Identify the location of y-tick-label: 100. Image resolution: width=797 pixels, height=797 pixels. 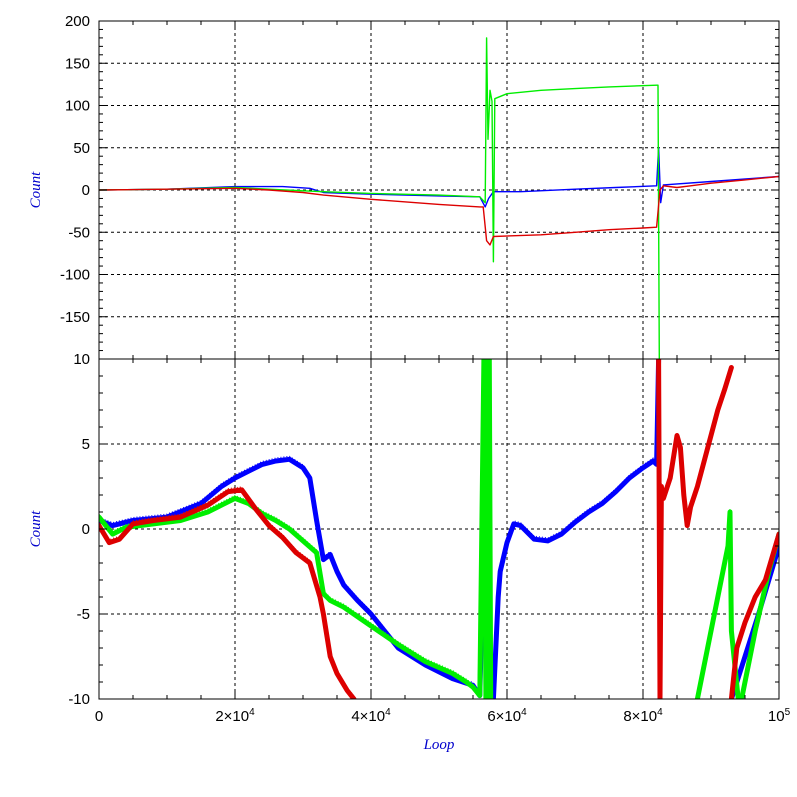
(77, 106).